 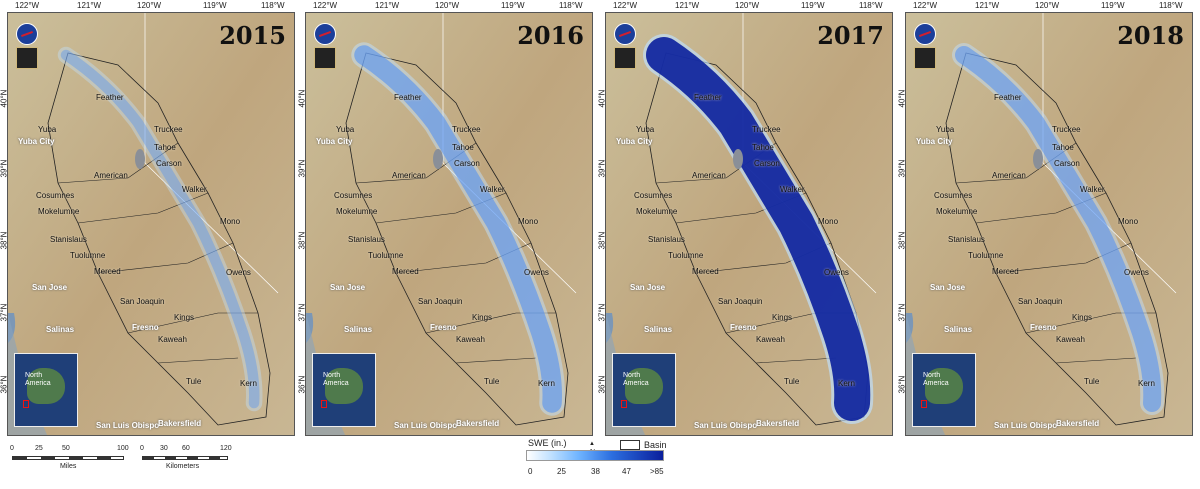 What do you see at coordinates (630, 445) in the screenshot?
I see `basin-legend-swatch` at bounding box center [630, 445].